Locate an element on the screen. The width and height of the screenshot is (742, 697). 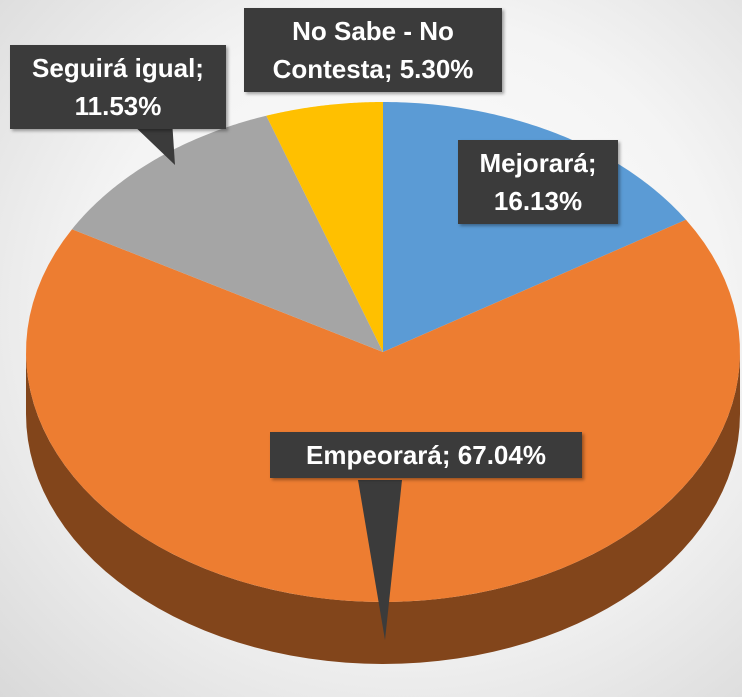
data-label: Empeorará; 67.04% is located at coordinates (426, 455).